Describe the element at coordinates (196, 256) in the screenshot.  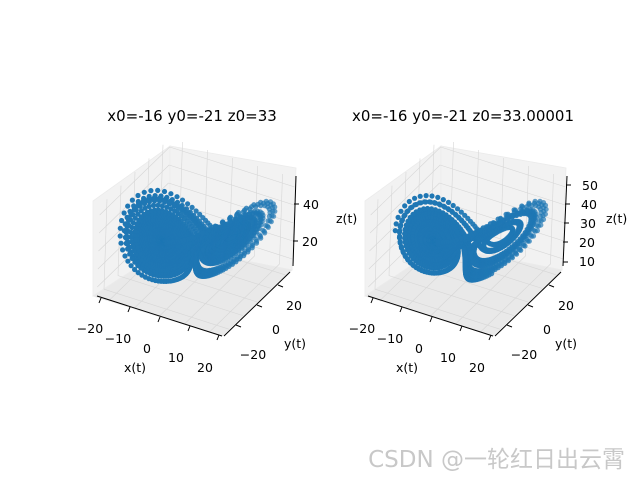
I see `subplot-left-axes` at that location.